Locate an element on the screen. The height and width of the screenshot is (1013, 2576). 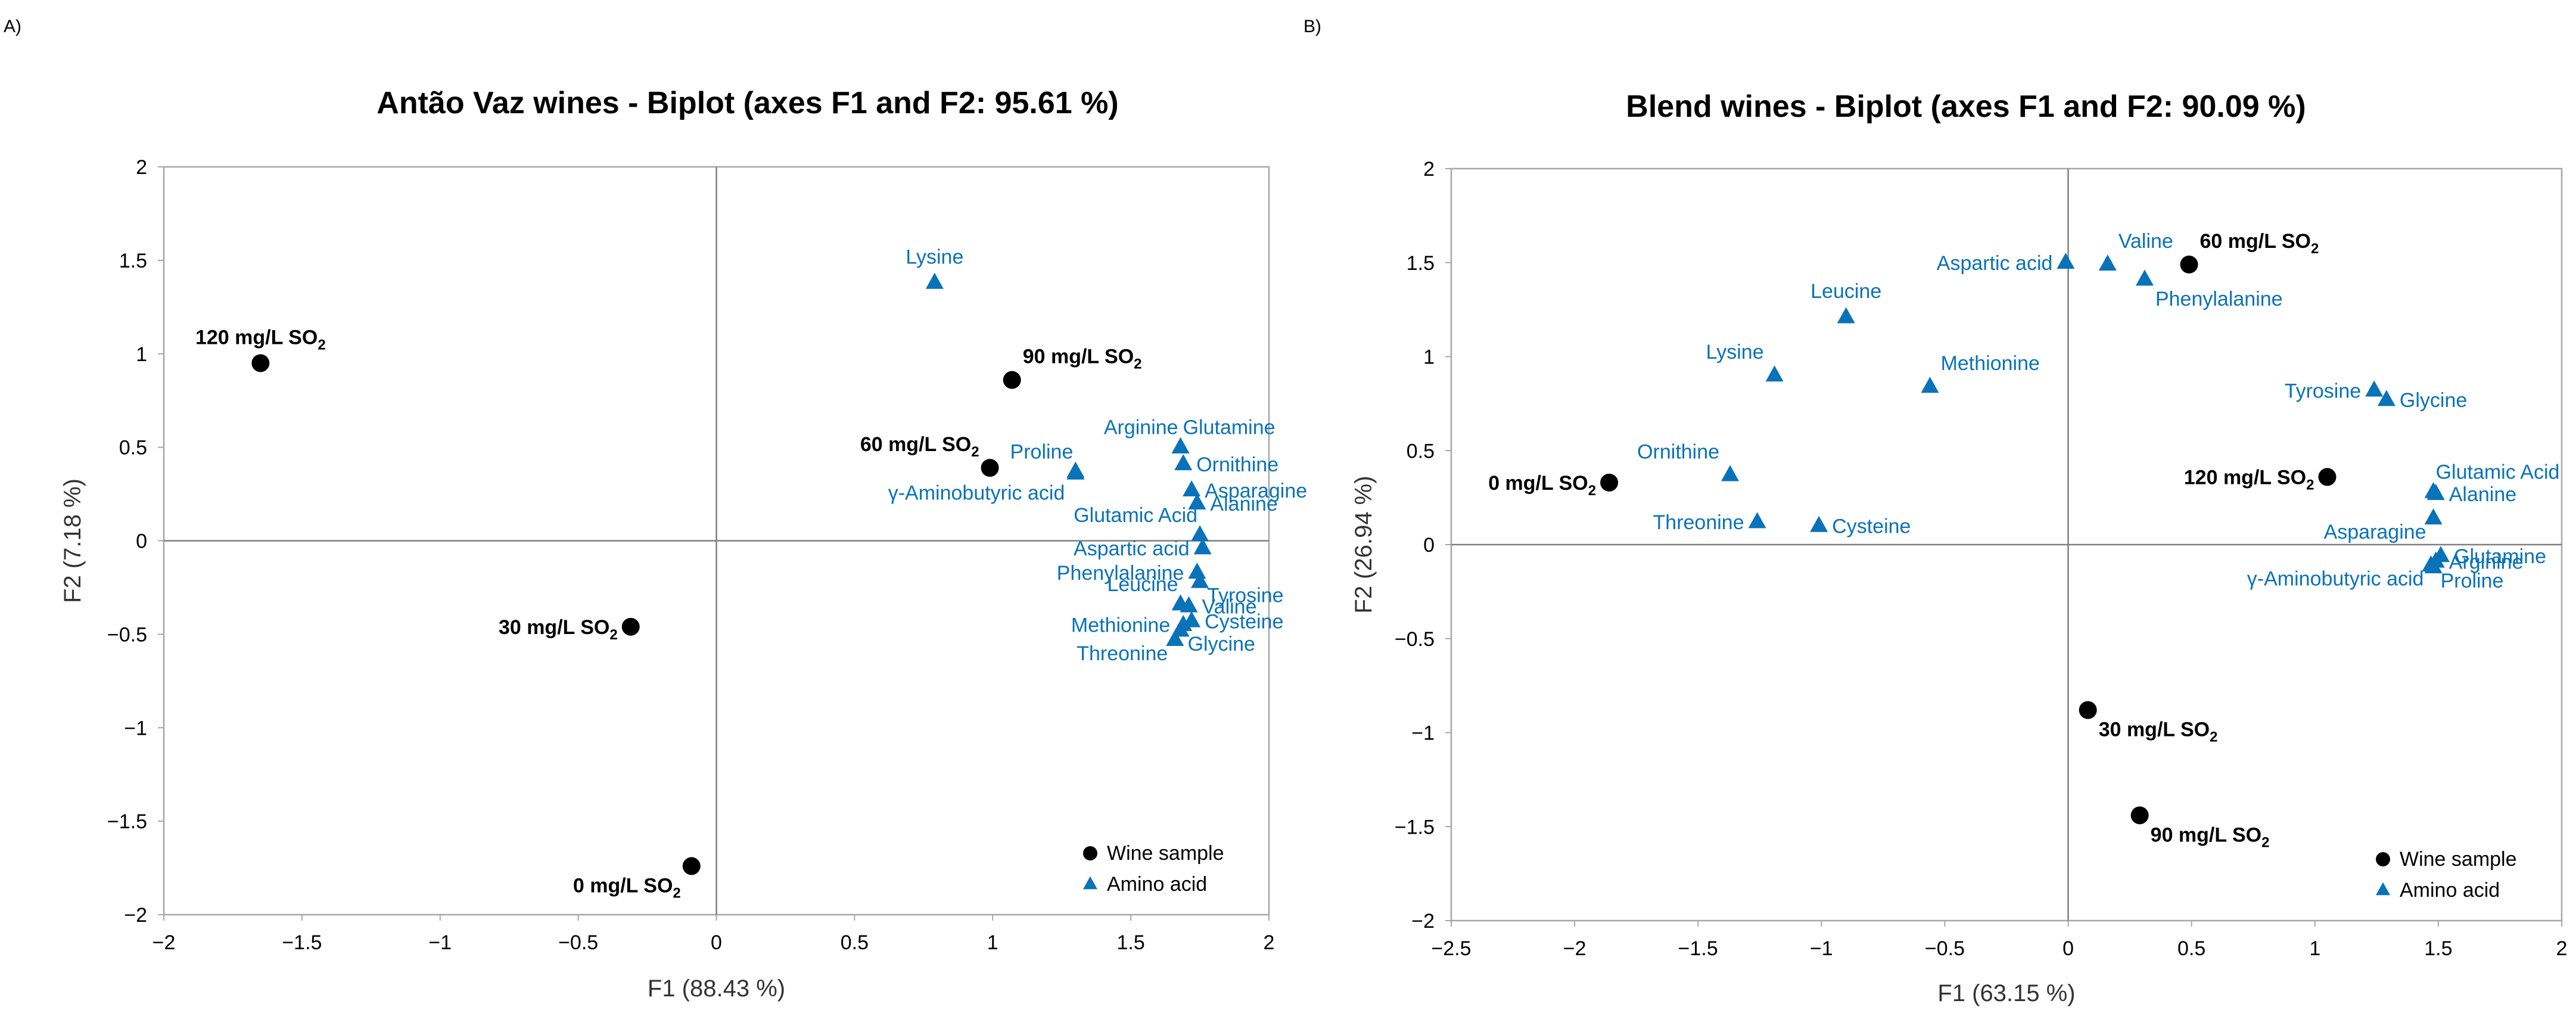
y-axis-label: F2 (26.94 %) is located at coordinates (1364, 544).